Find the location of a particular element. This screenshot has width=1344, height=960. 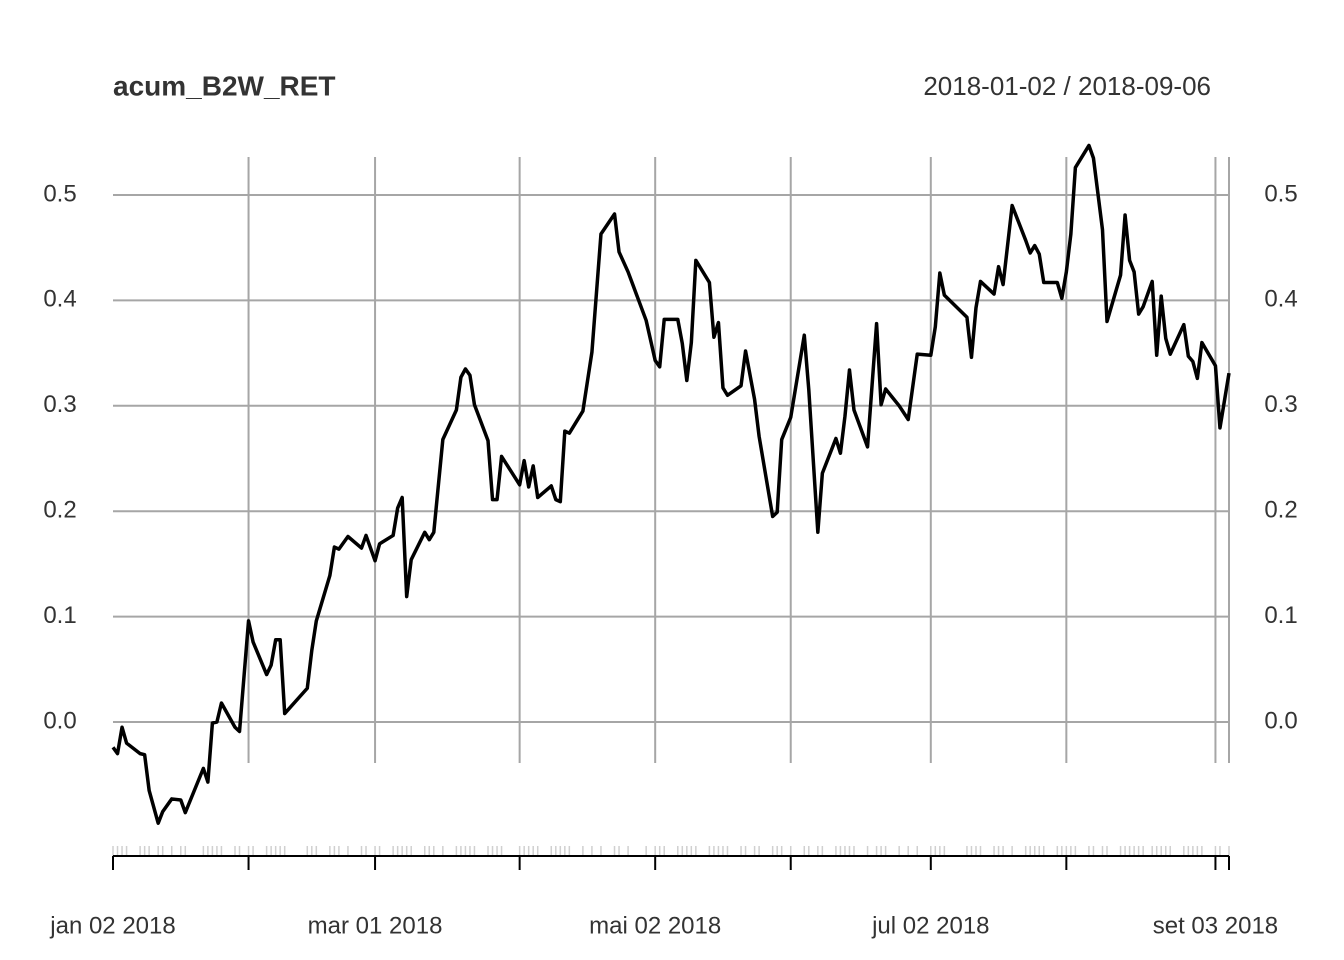

chart-title: acum_B2W_RET is located at coordinates (224, 85).